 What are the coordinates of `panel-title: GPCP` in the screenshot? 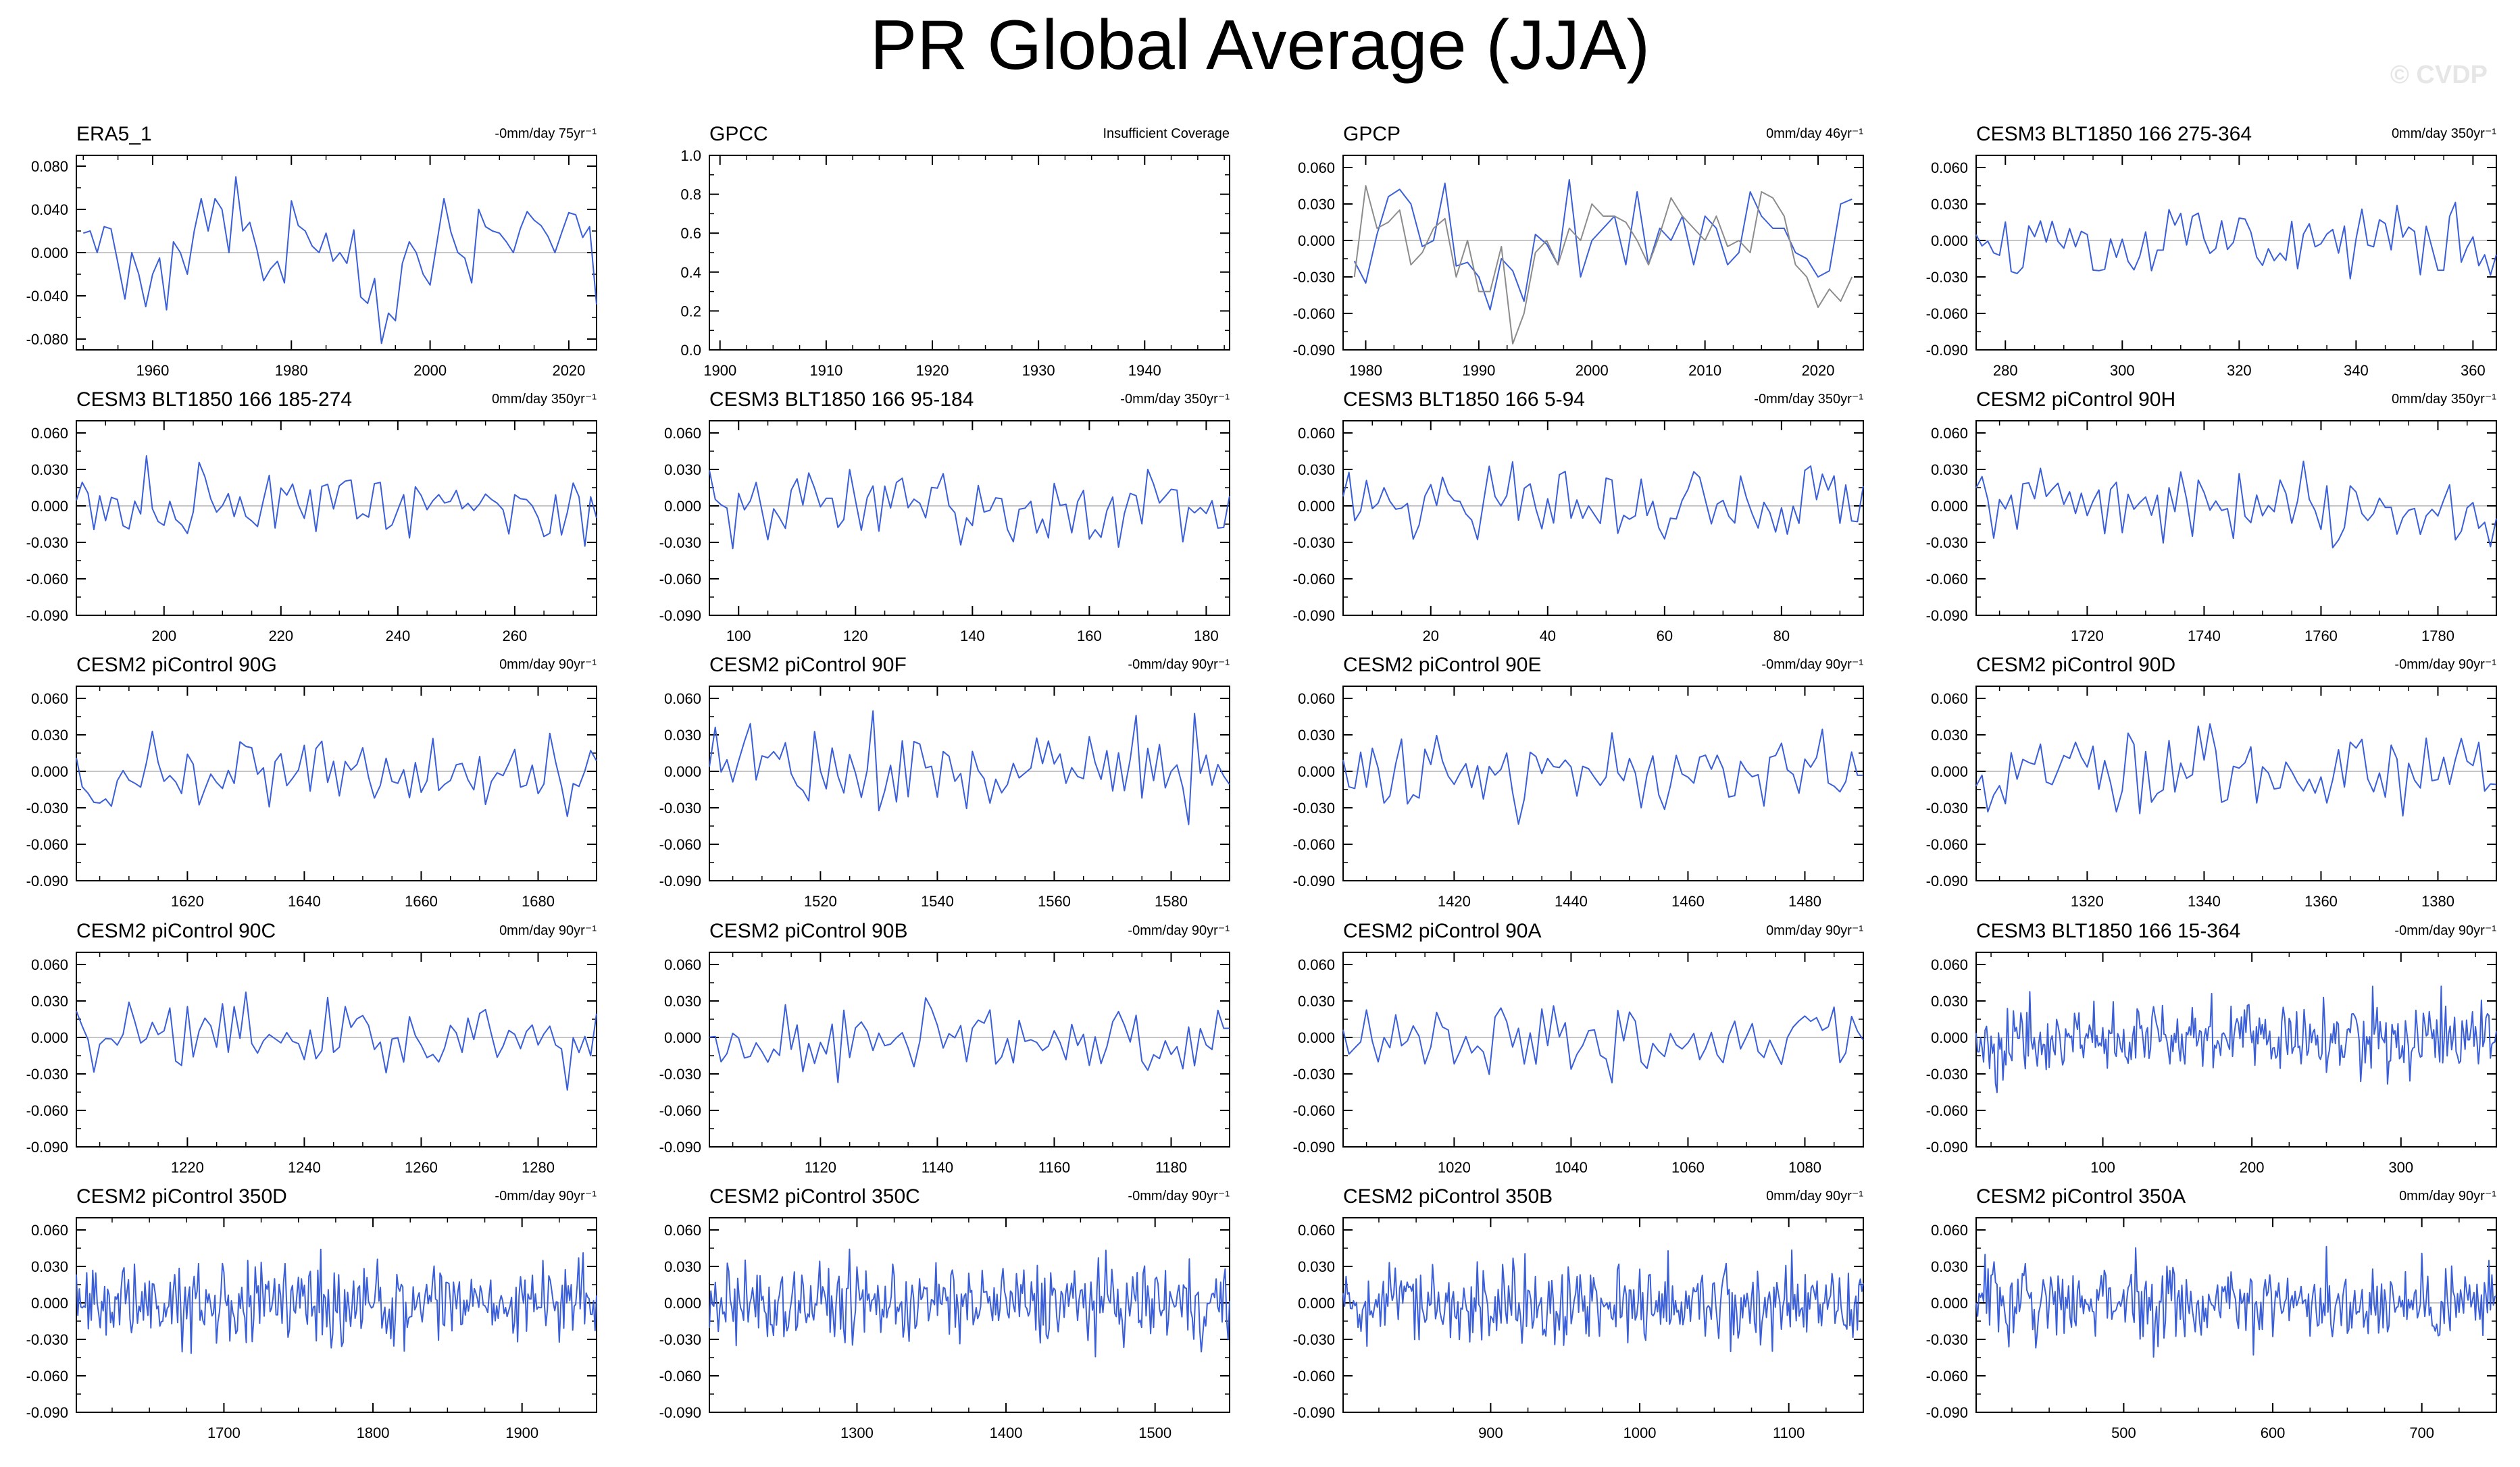 It's located at (1372, 134).